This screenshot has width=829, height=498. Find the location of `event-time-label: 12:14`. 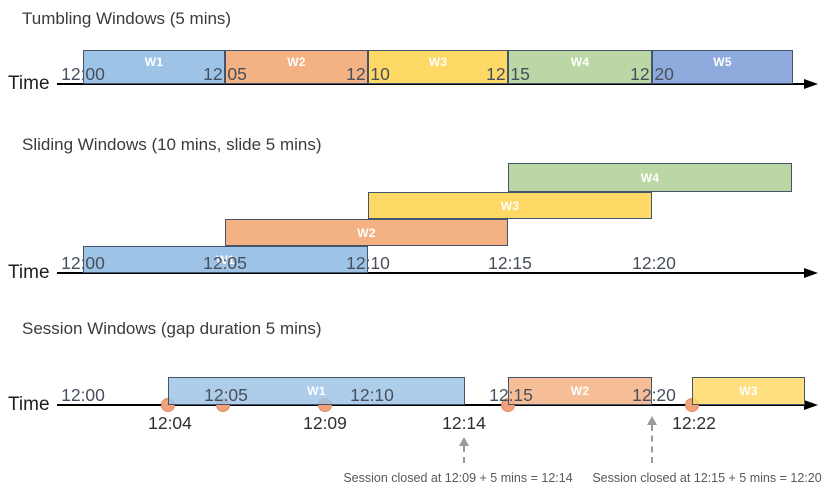

event-time-label: 12:14 is located at coordinates (464, 423).